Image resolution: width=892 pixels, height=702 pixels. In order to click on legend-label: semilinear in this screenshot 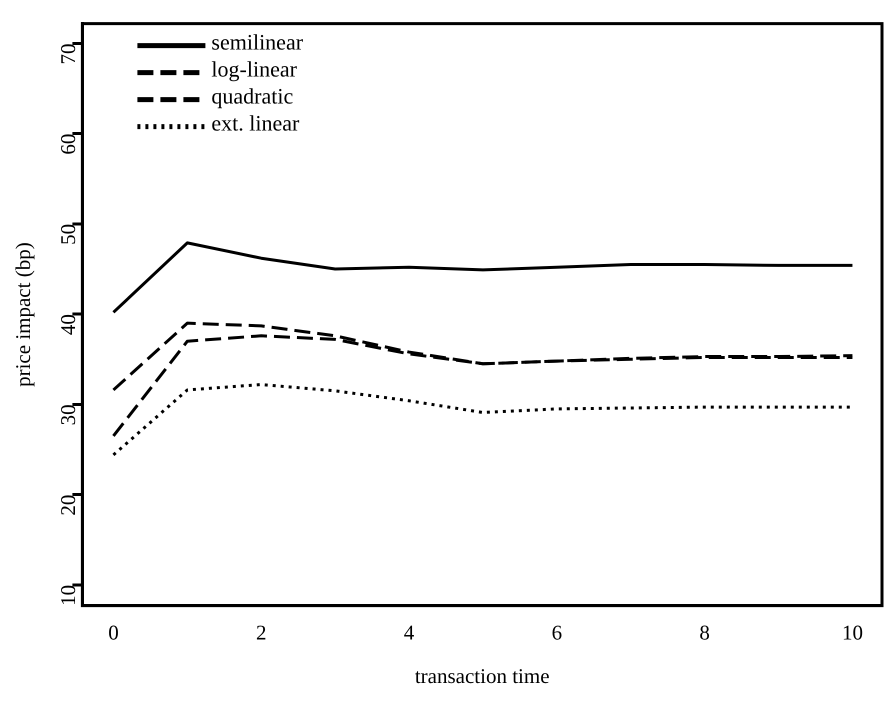, I will do `click(257, 41)`.